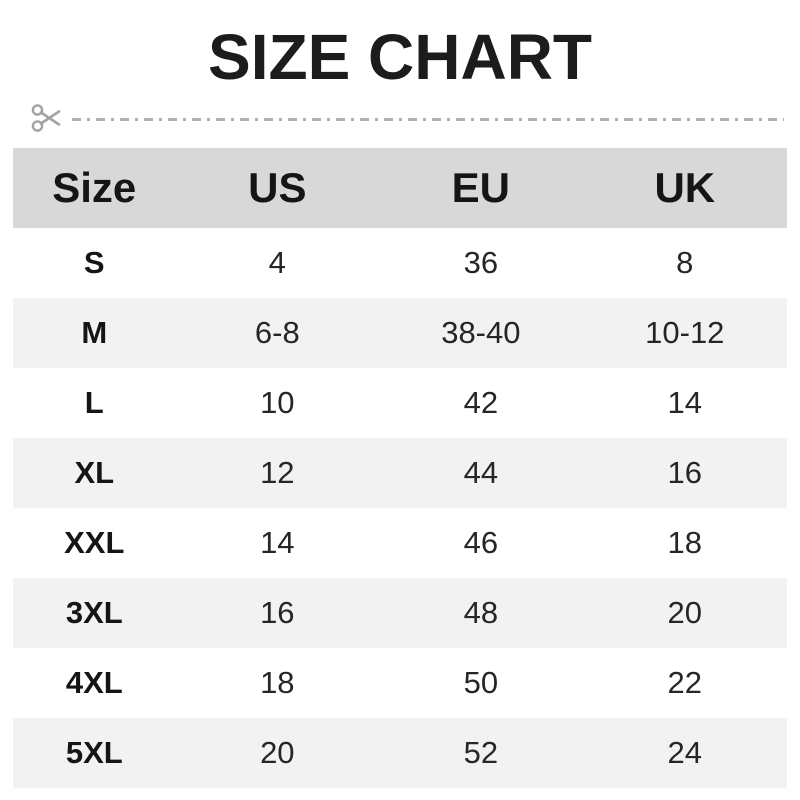  I want to click on table-row: M 6-8 38-40 10-12, so click(400, 333).